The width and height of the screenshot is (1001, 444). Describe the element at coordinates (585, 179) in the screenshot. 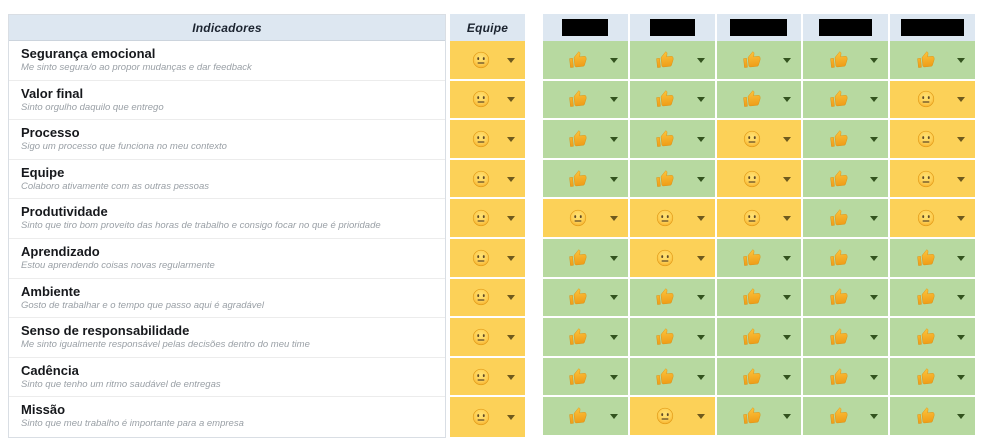

I see `vote-dropdown-member1-row4` at that location.